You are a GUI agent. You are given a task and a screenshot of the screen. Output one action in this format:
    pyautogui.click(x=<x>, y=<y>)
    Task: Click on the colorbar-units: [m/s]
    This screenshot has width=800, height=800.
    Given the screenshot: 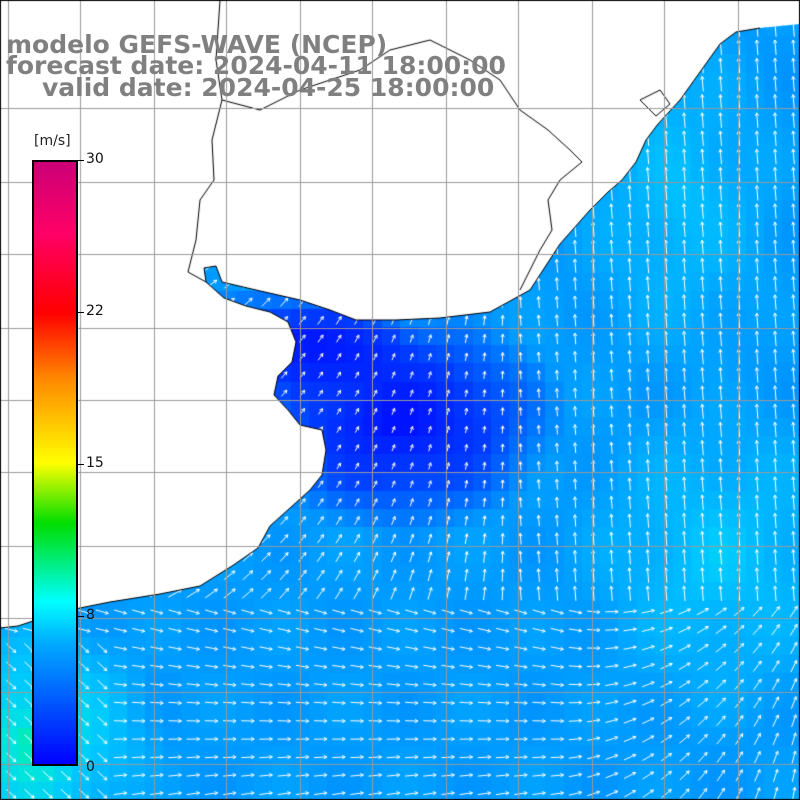 What is the action you would take?
    pyautogui.click(x=52, y=141)
    